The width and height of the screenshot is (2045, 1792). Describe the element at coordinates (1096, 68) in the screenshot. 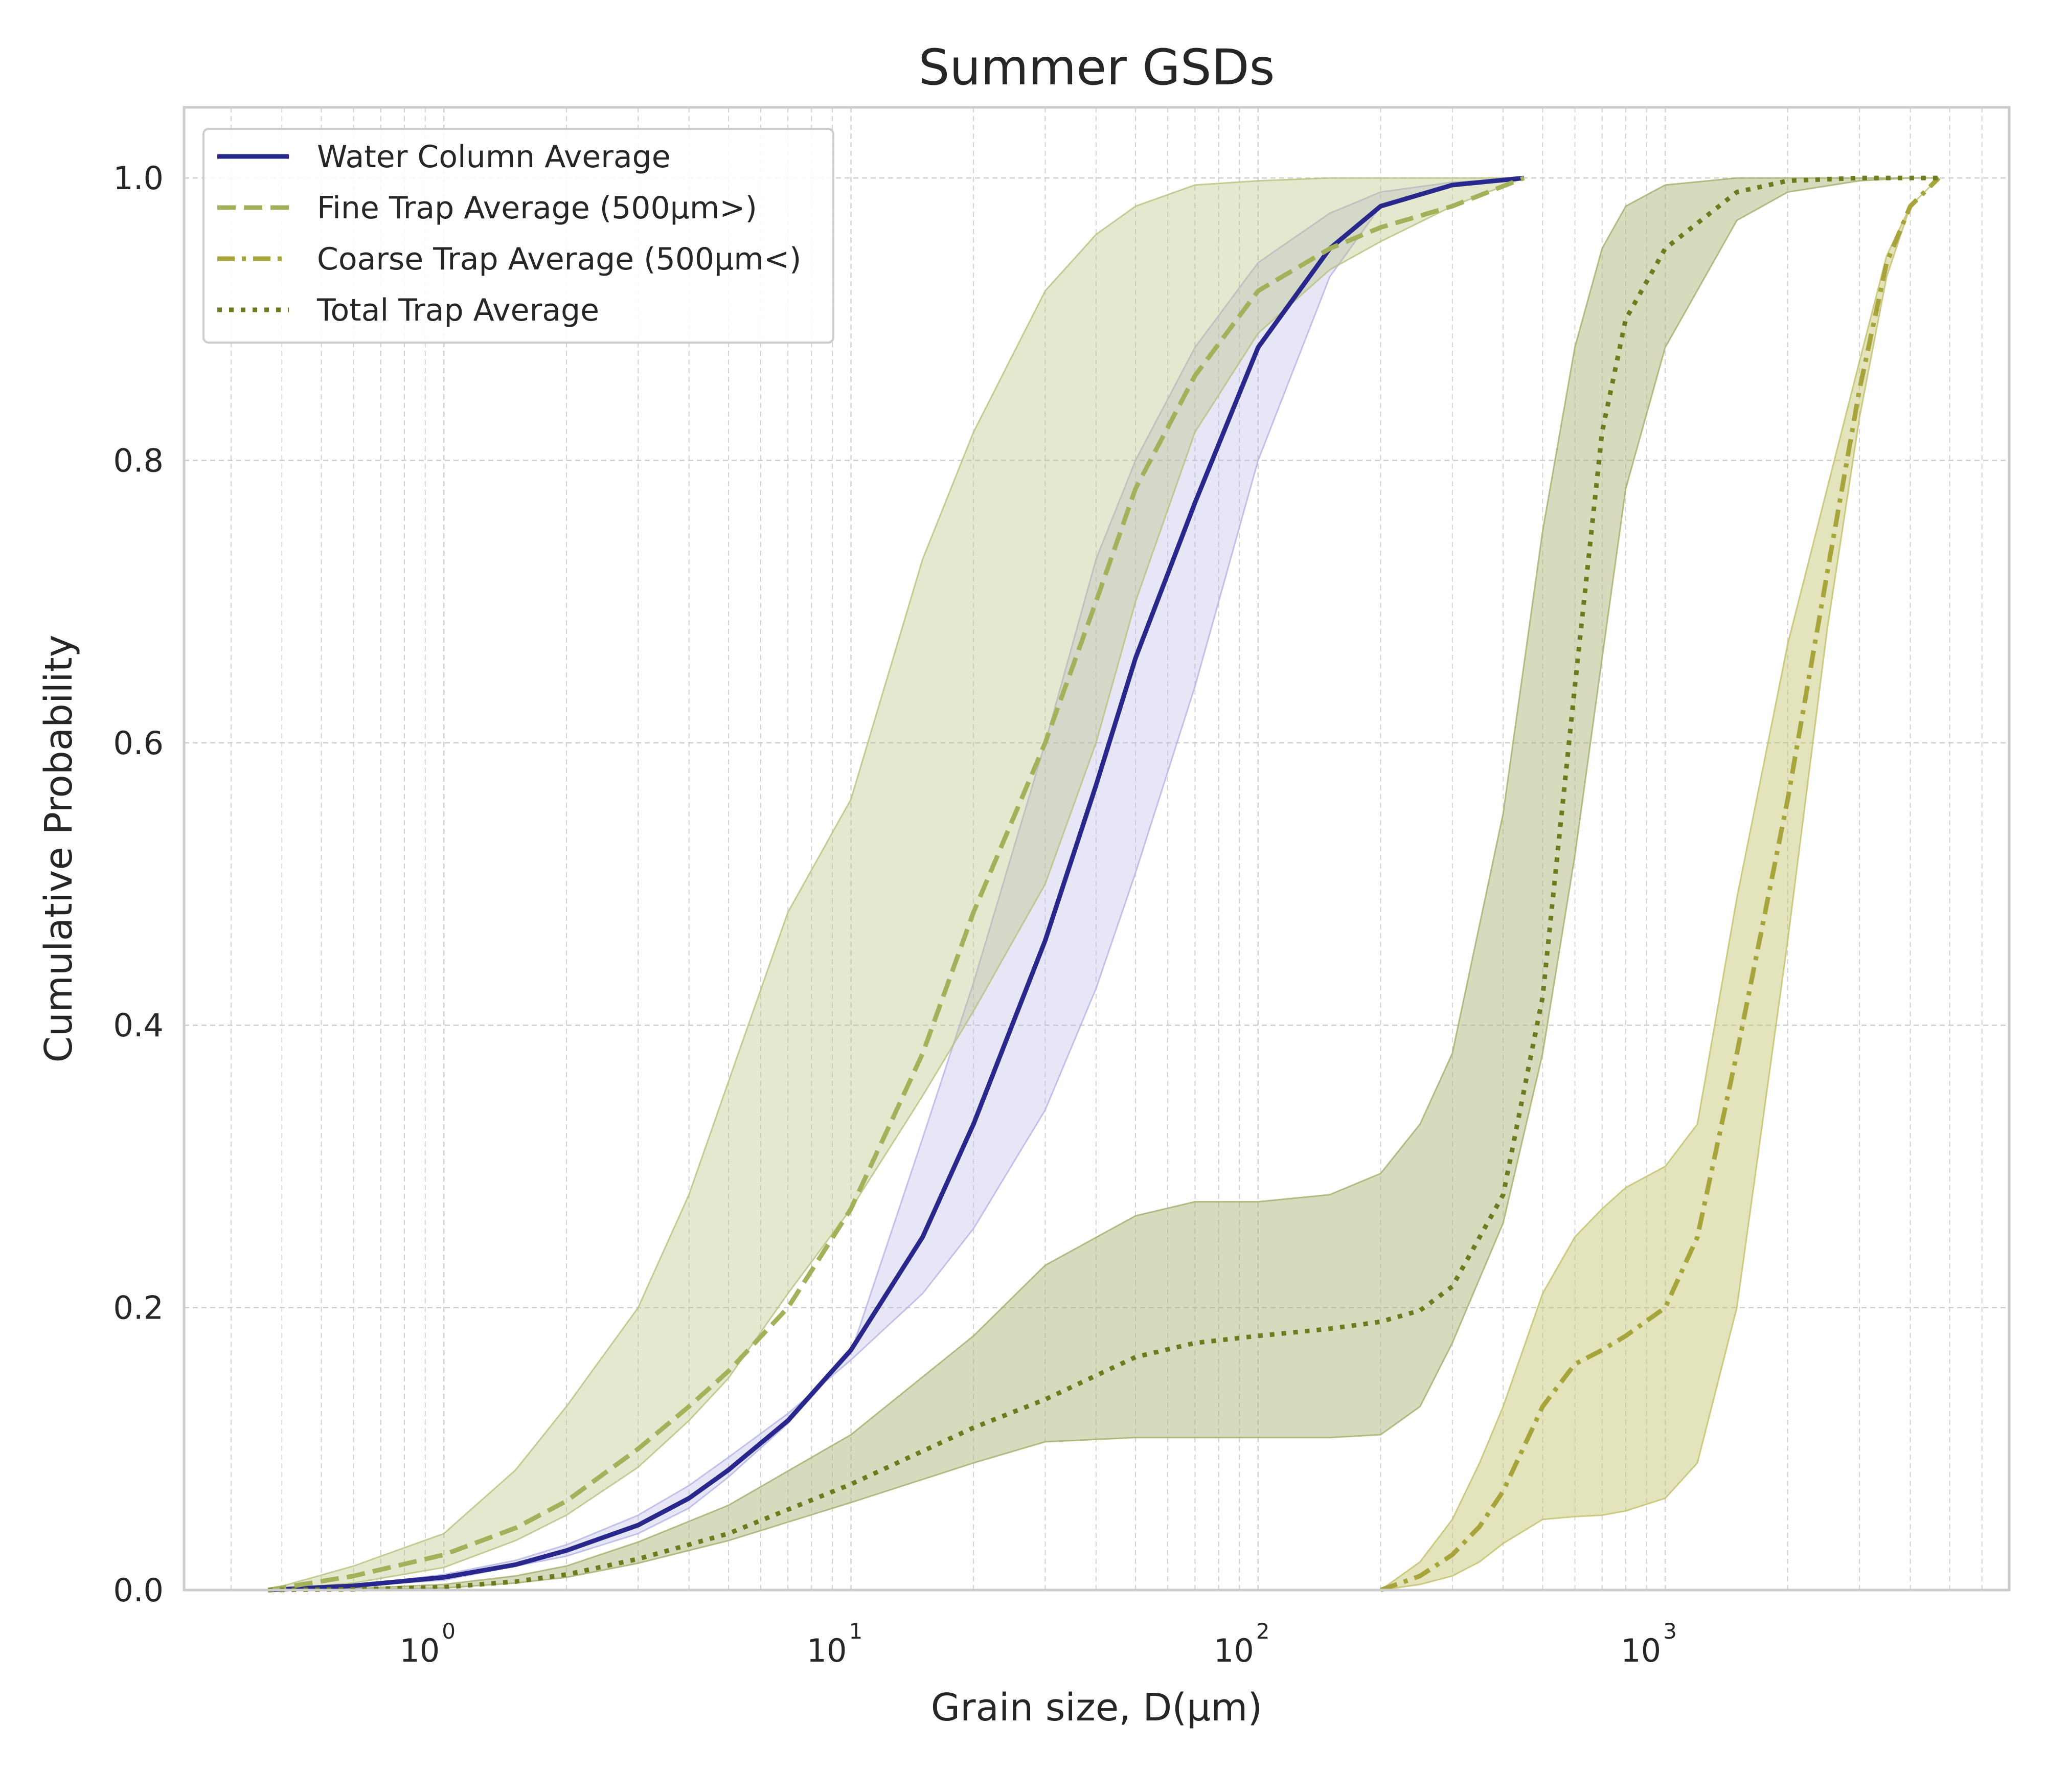

I see `chart-title: Summer GSDs` at that location.